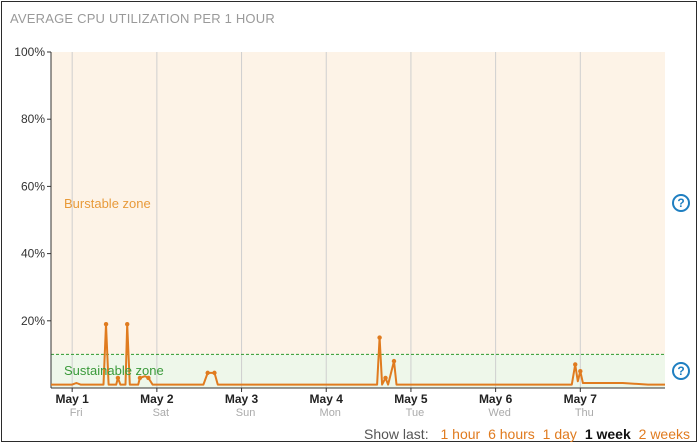 Image resolution: width=700 pixels, height=445 pixels. Describe the element at coordinates (330, 413) in the screenshot. I see `x-tick-weekday: Mon` at that location.